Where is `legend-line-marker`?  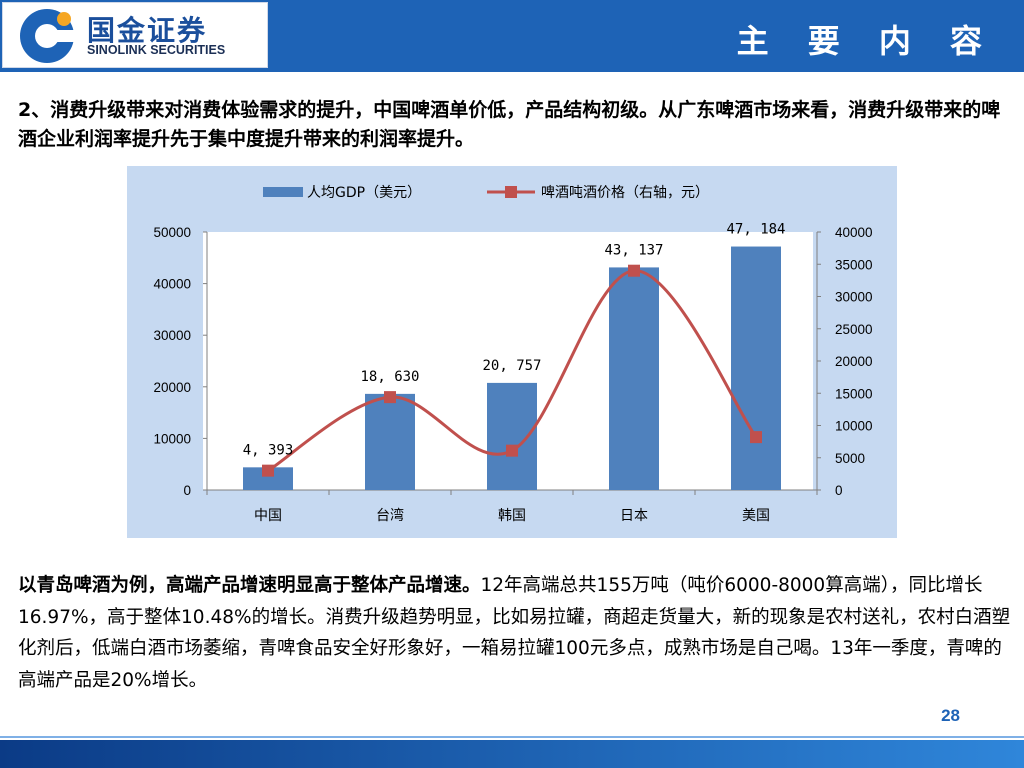
legend-line-marker is located at coordinates (511, 192).